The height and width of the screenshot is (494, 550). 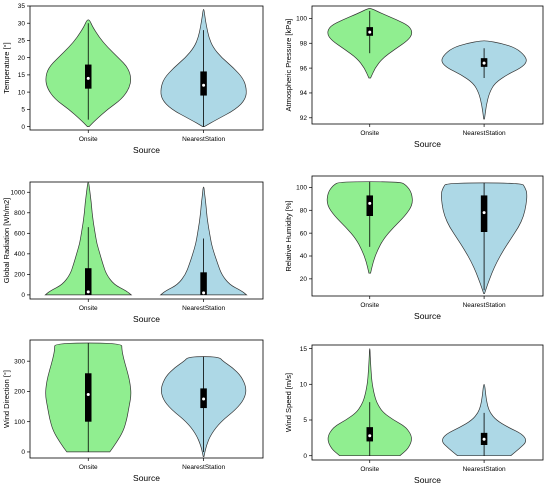 What do you see at coordinates (19, 213) in the screenshot?
I see `y-tick-label: 800` at bounding box center [19, 213].